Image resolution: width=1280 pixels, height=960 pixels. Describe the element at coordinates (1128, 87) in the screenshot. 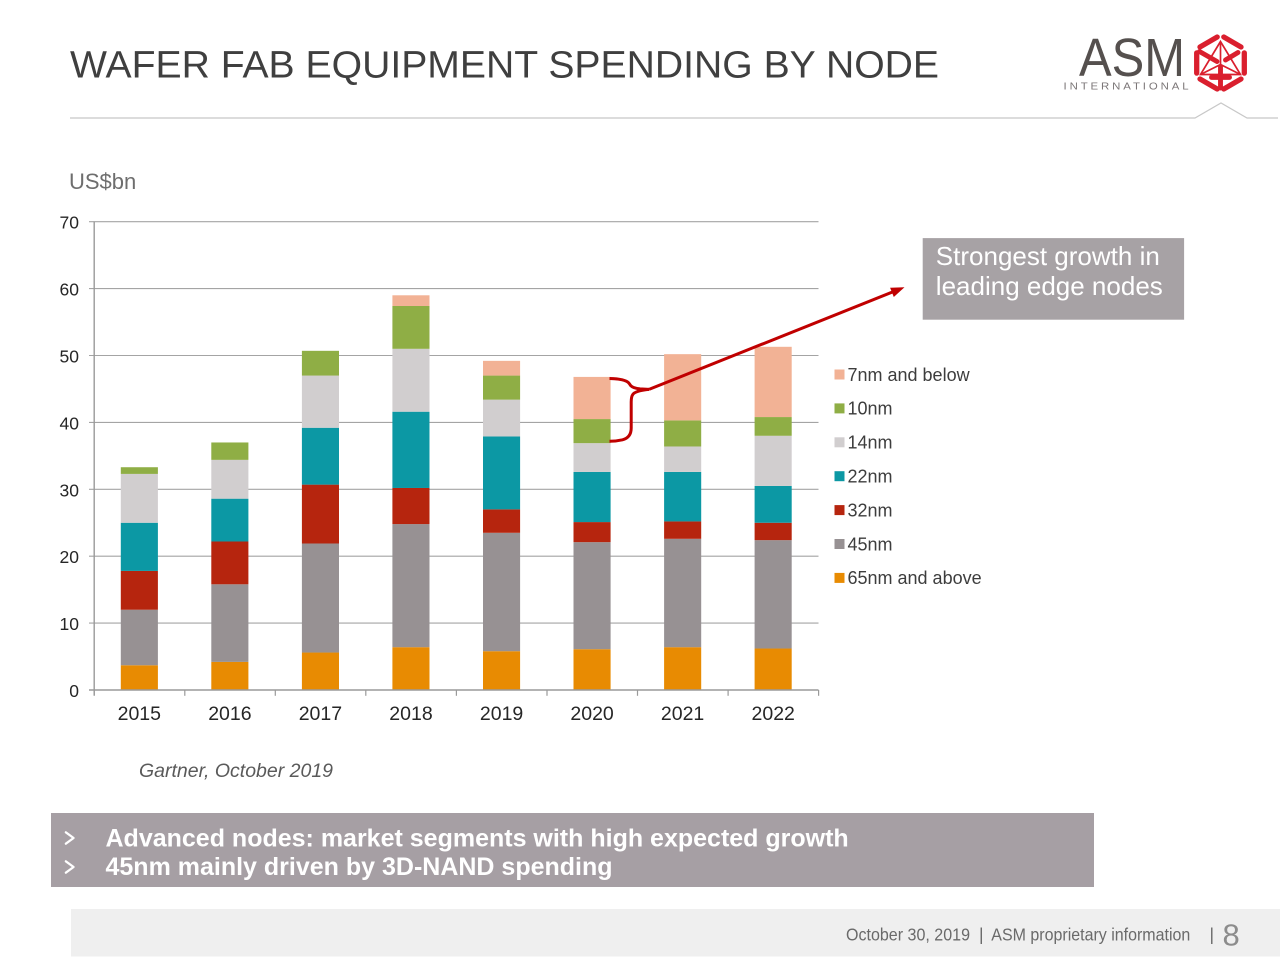

I see `svg-text: INTERNATIONAL` at that location.